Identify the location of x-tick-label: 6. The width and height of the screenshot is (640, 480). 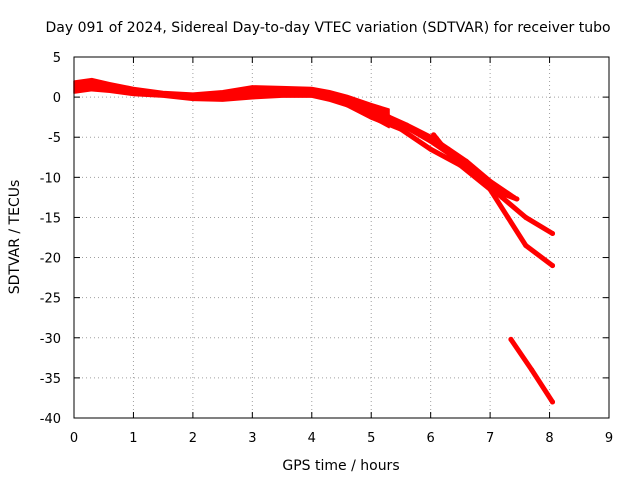
(431, 438).